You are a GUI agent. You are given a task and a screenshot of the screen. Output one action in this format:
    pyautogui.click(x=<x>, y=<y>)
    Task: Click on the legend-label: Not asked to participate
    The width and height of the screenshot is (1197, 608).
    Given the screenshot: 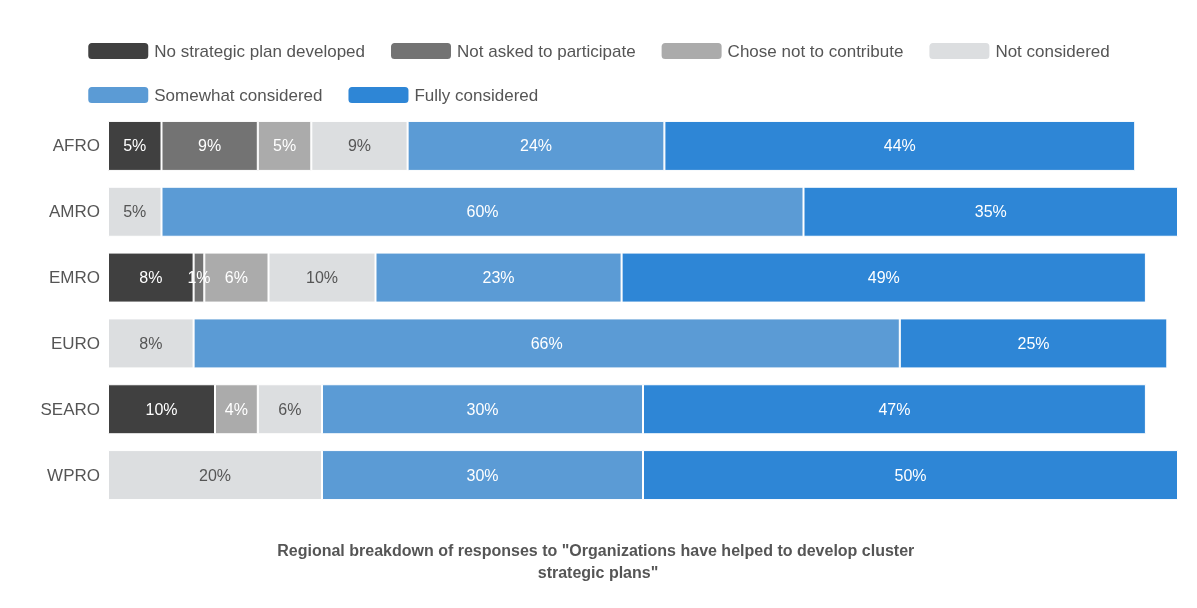 What is the action you would take?
    pyautogui.click(x=546, y=51)
    